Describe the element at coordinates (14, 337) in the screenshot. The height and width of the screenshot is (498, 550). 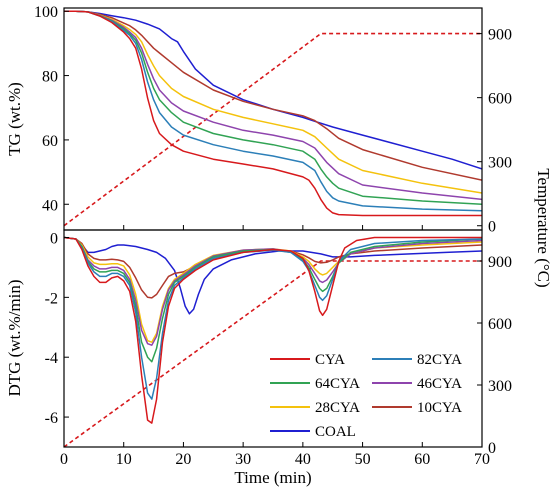
I see `dtg-y-axis-label: DTG (wt.%/min)` at that location.